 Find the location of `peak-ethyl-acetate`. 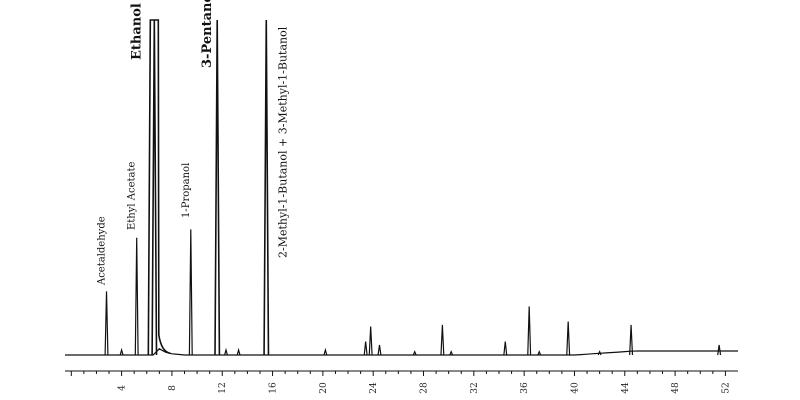

peak-ethyl-acetate is located at coordinates (136, 296).